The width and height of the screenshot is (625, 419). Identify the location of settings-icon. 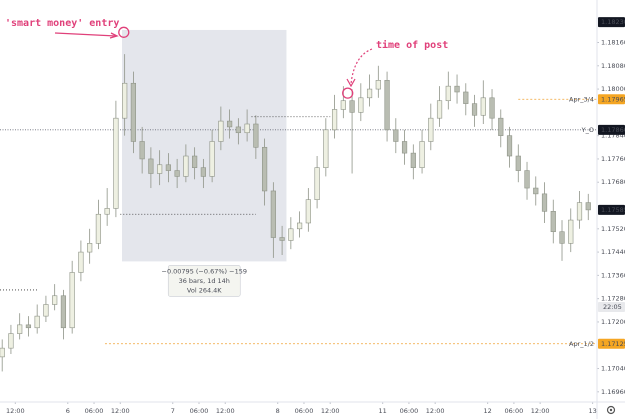
(611, 410).